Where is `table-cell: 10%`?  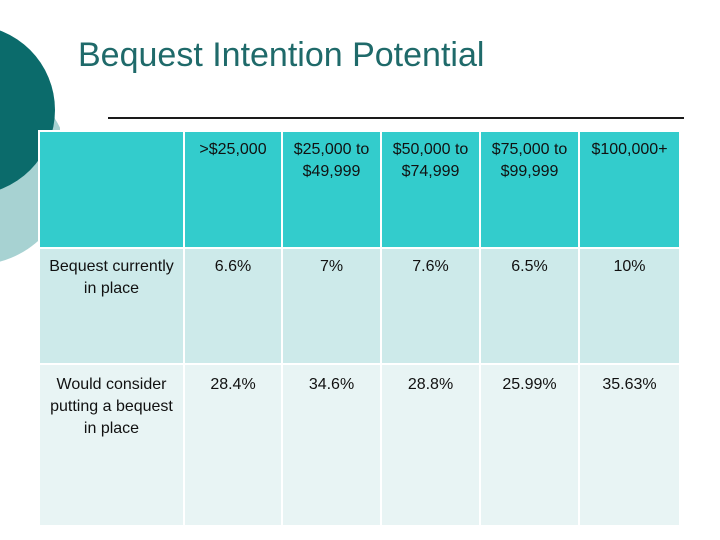 table-cell: 10% is located at coordinates (629, 306).